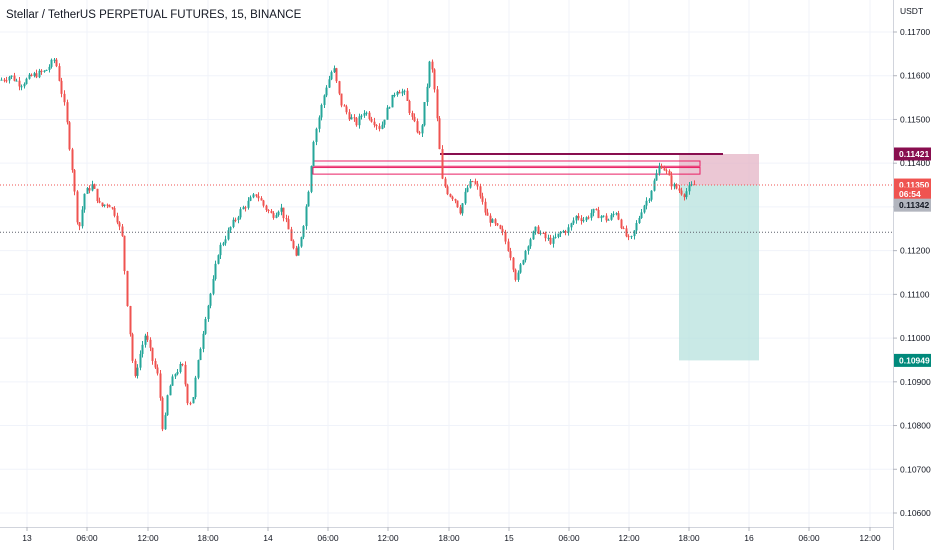  I want to click on take-profit-zone, so click(719, 273).